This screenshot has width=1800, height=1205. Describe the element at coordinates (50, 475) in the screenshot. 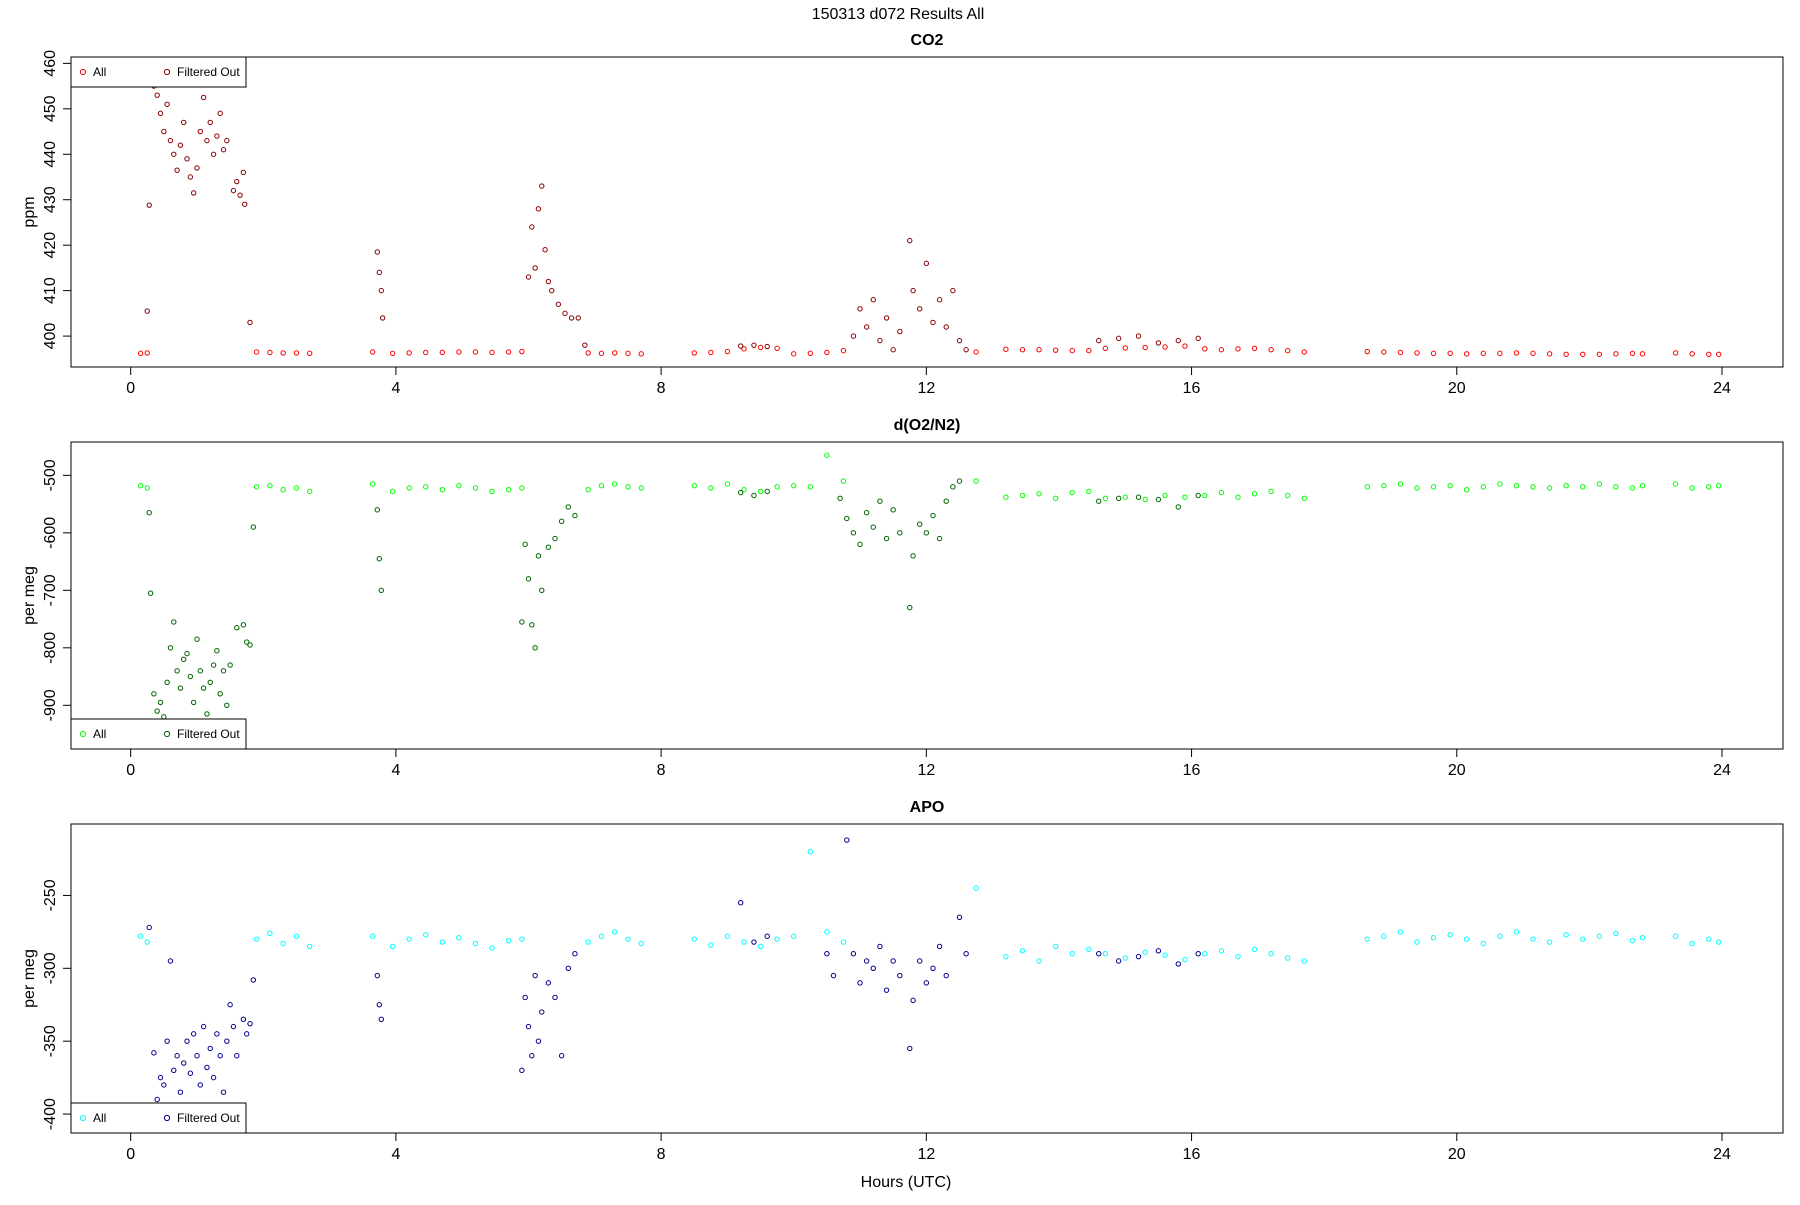

I see `y-tick-label: -500` at that location.